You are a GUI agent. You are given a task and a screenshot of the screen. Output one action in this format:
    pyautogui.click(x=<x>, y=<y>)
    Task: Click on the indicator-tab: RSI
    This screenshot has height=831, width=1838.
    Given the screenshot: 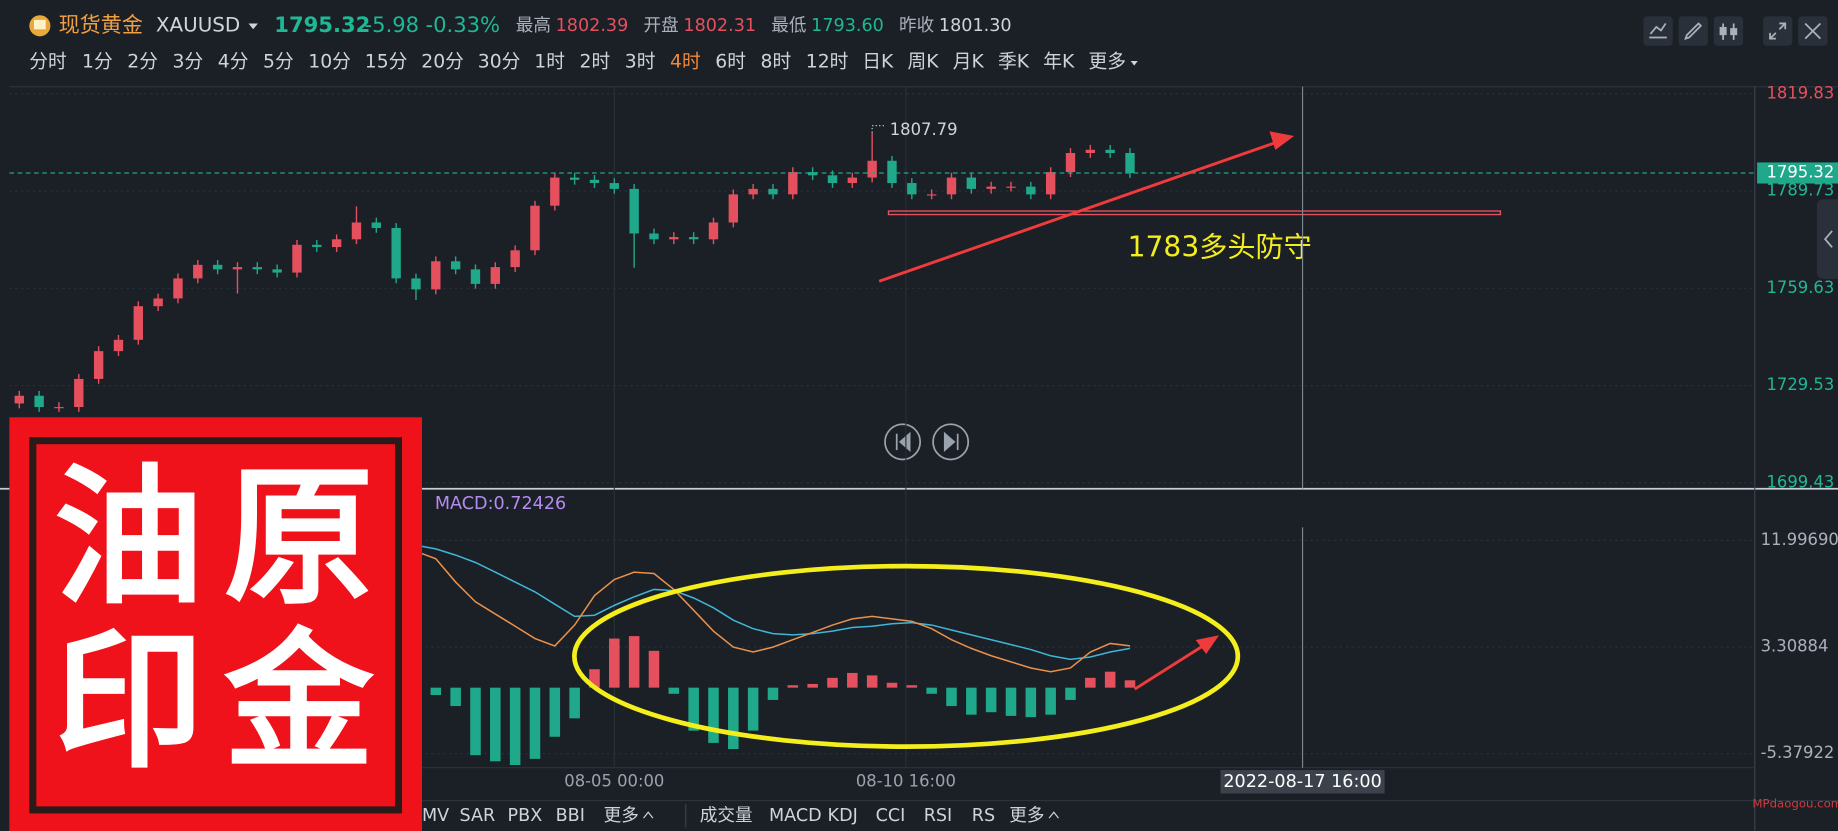 What is the action you would take?
    pyautogui.click(x=938, y=816)
    